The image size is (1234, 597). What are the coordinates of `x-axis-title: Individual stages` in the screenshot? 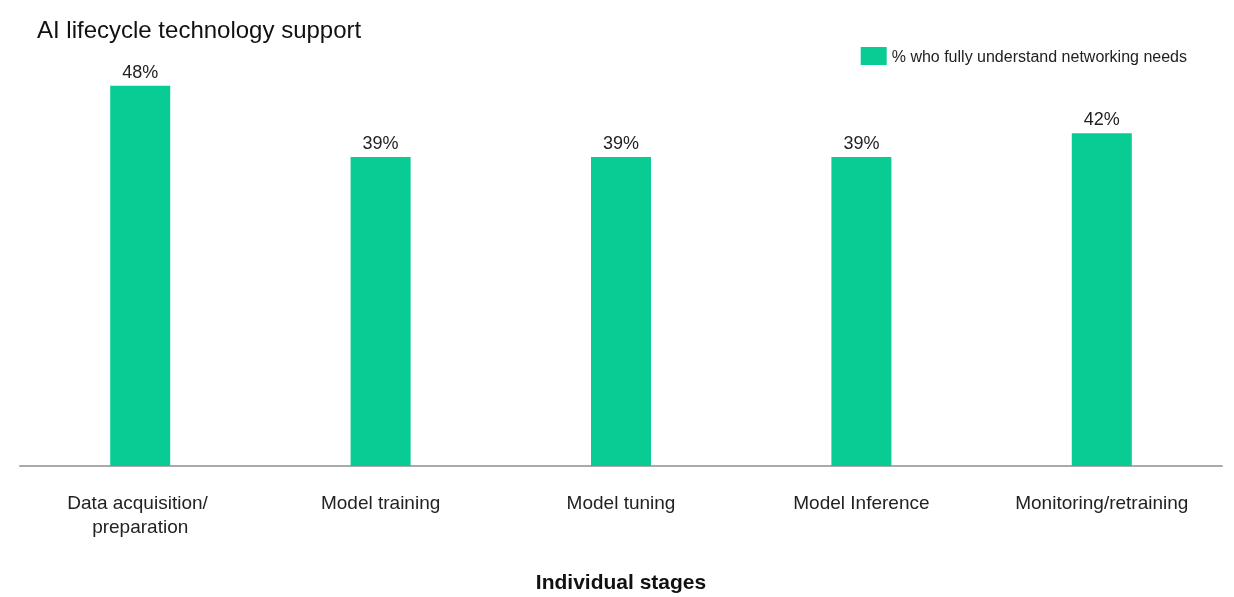 It's located at (621, 581).